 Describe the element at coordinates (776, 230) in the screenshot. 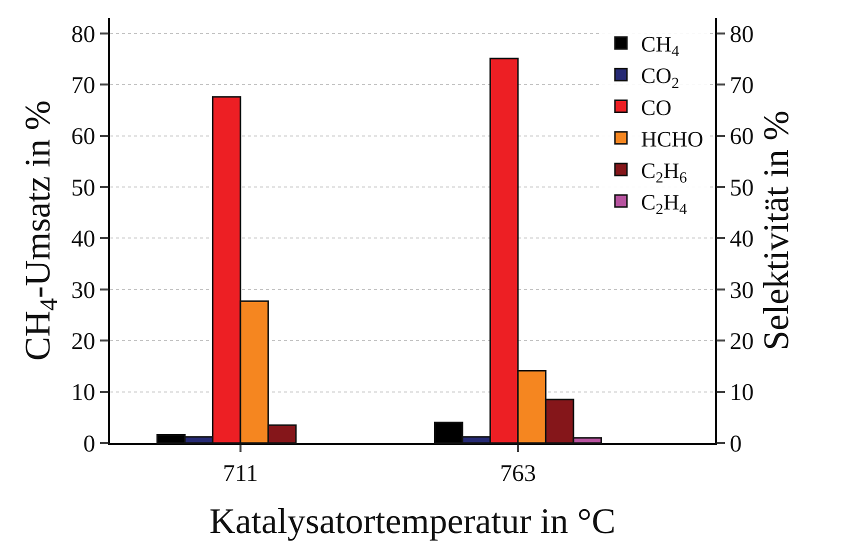

I see `y2-axis-title: Selektivität in %` at that location.